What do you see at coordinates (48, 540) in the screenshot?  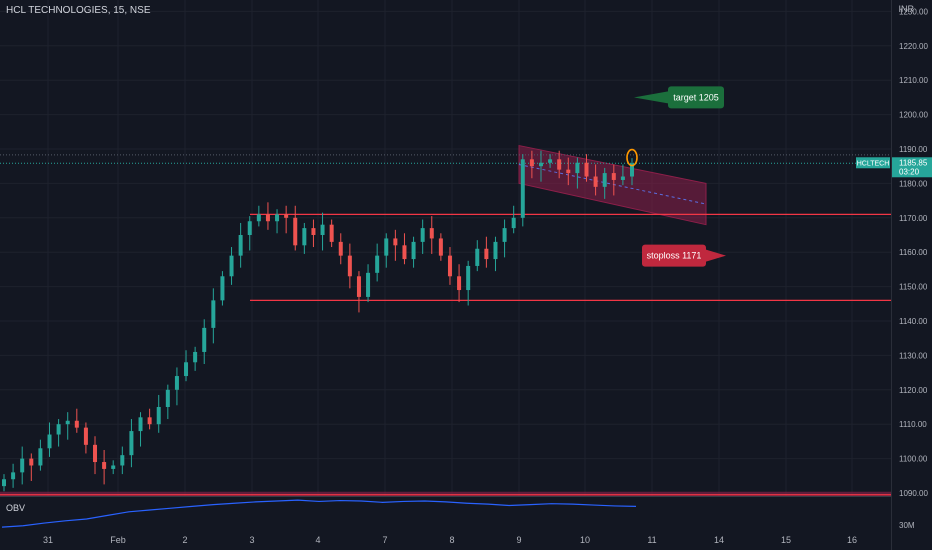 I see `x-tick-label: 31` at bounding box center [48, 540].